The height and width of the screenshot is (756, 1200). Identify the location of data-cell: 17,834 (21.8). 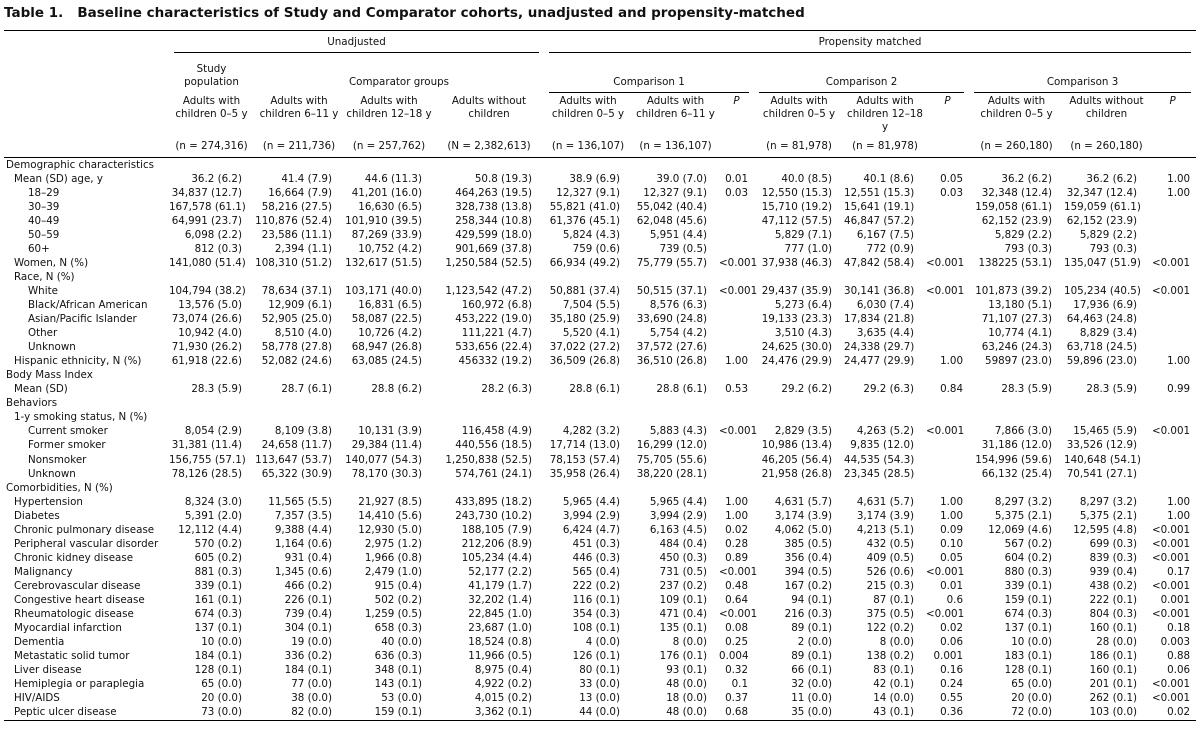
(879, 319).